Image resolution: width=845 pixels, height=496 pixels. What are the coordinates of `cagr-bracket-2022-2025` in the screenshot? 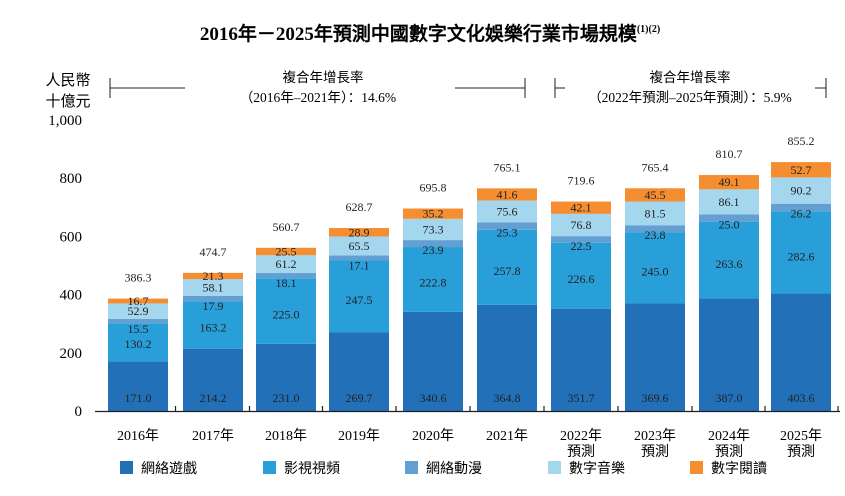 It's located at (690, 88).